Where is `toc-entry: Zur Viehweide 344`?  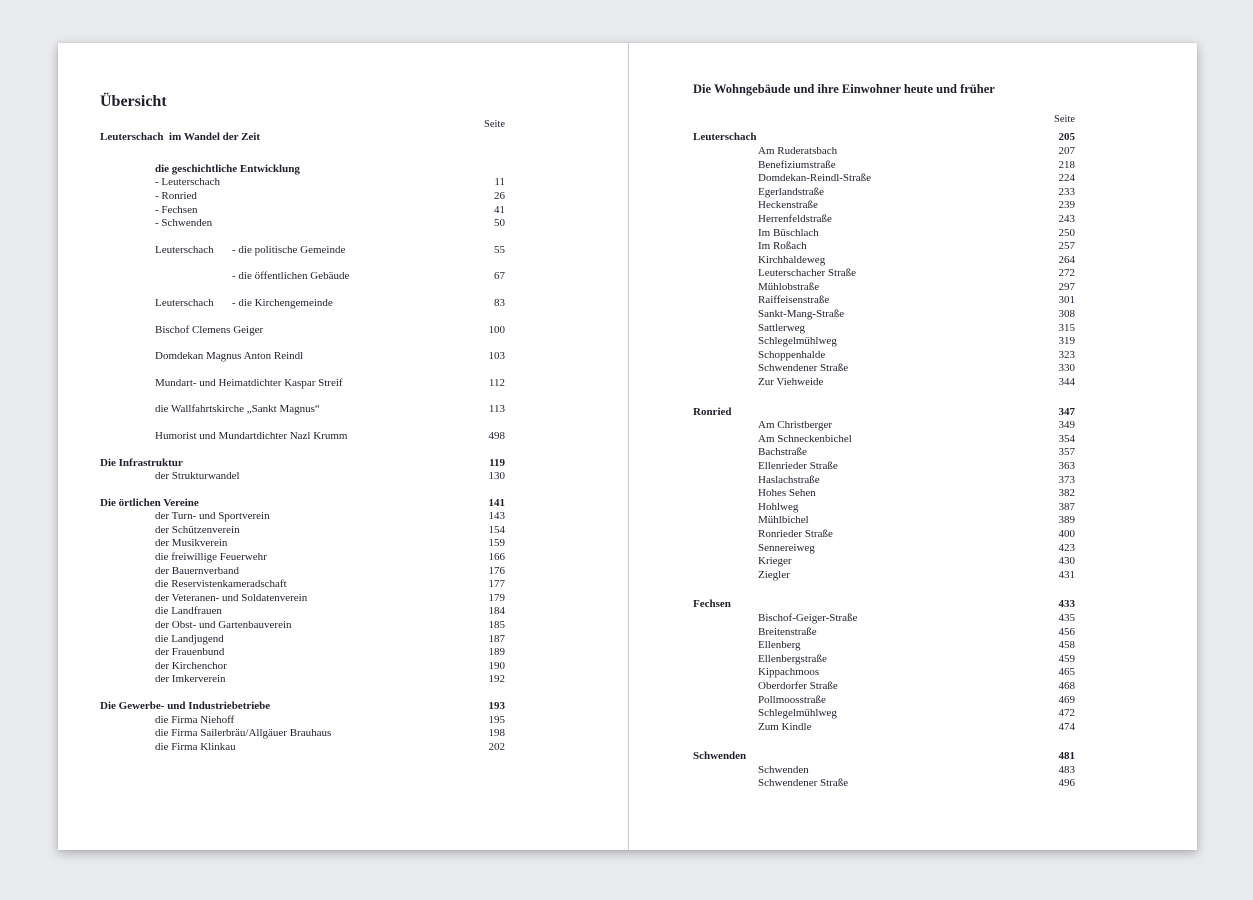 toc-entry: Zur Viehweide 344 is located at coordinates (884, 383).